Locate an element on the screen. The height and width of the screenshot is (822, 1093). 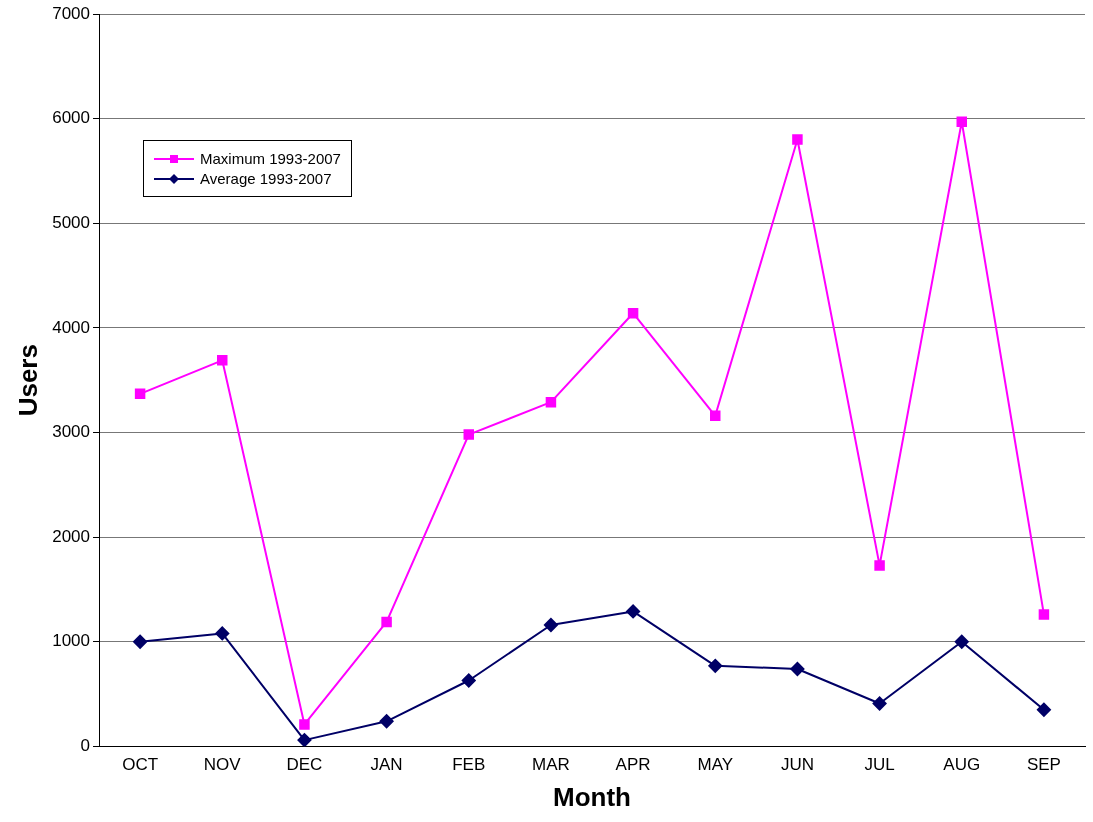
x-axis-title: Month is located at coordinates (592, 796).